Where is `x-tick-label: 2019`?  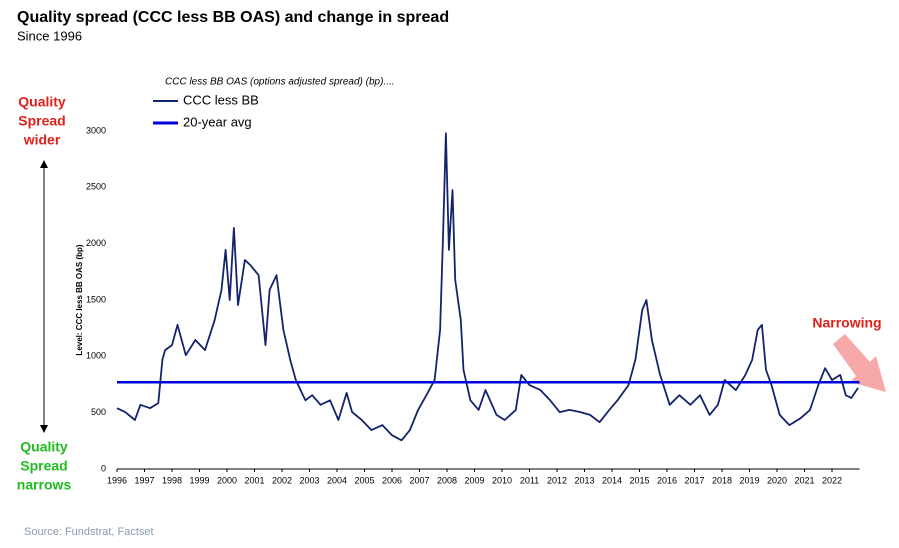 x-tick-label: 2019 is located at coordinates (749, 480).